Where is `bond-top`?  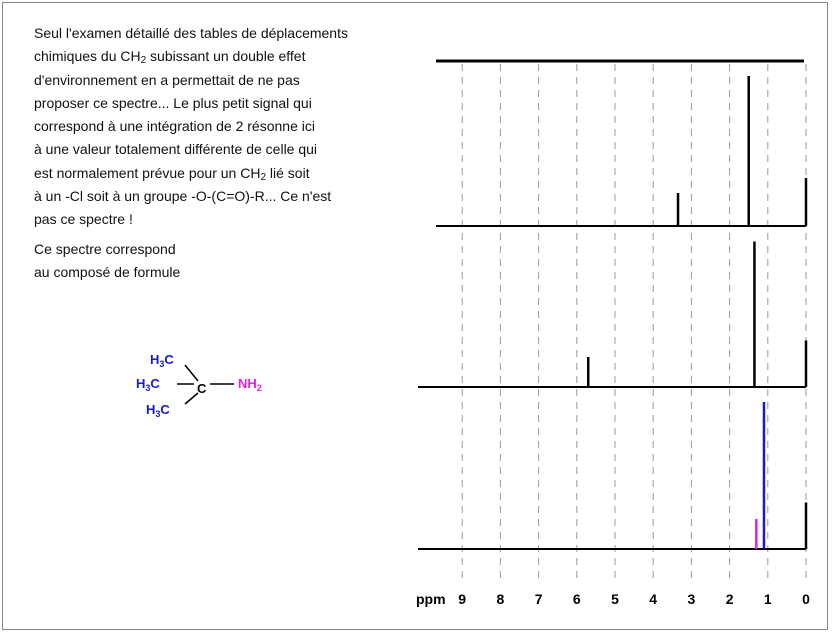 bond-top is located at coordinates (191, 373).